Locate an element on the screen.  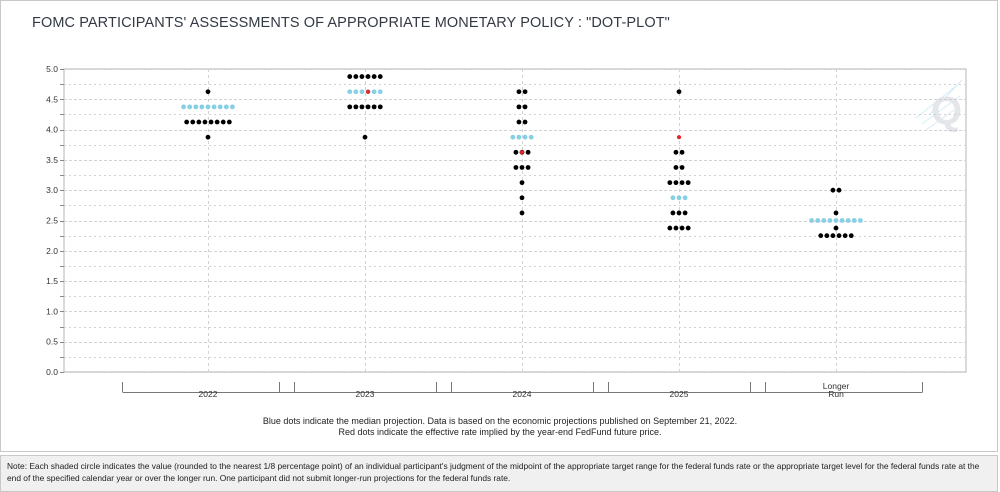
x-category-label: 2023 is located at coordinates (365, 394).